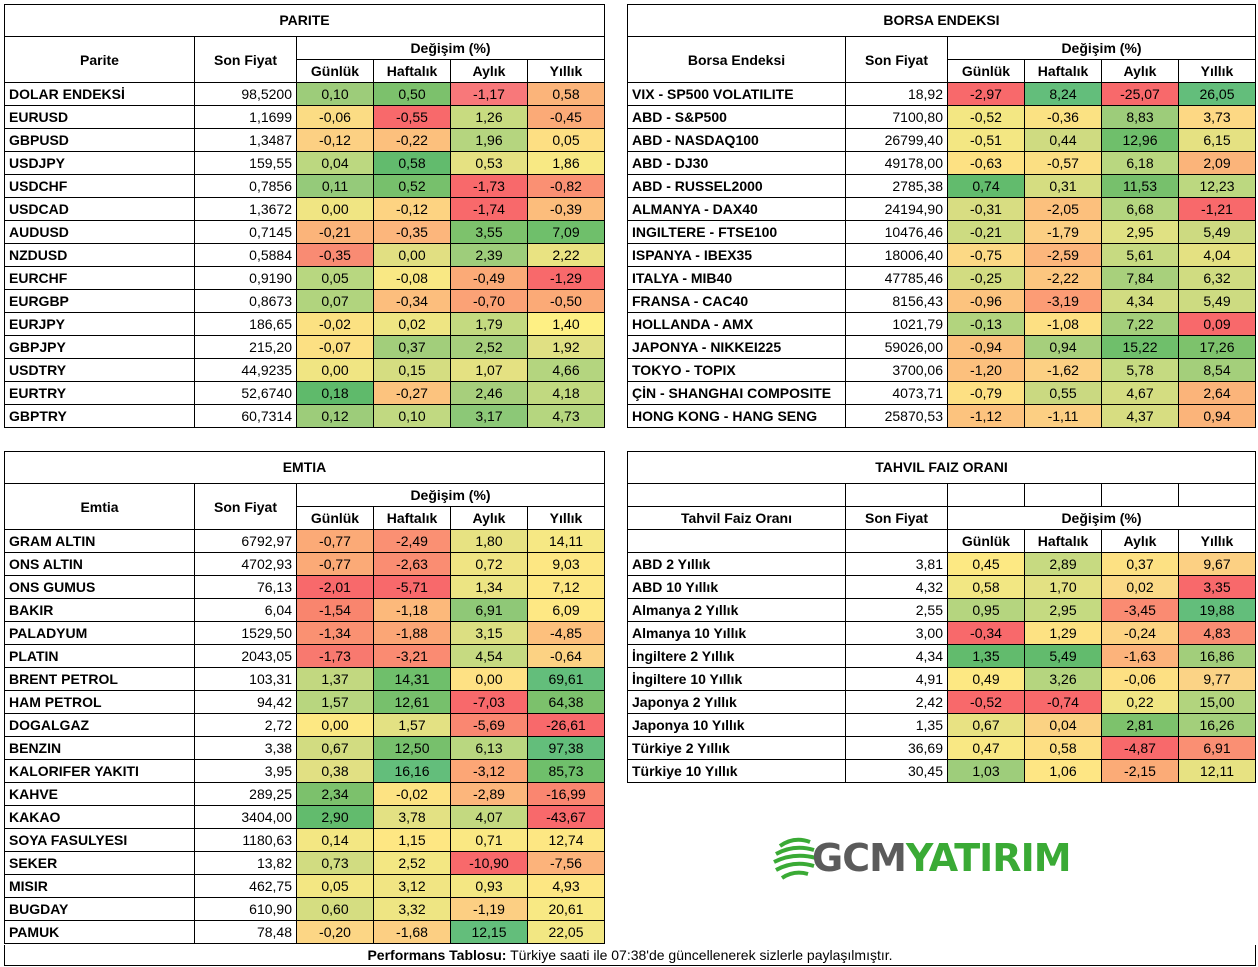 The image size is (1258, 967). What do you see at coordinates (412, 610) in the screenshot?
I see `change-cell-weekly: -1,18` at bounding box center [412, 610].